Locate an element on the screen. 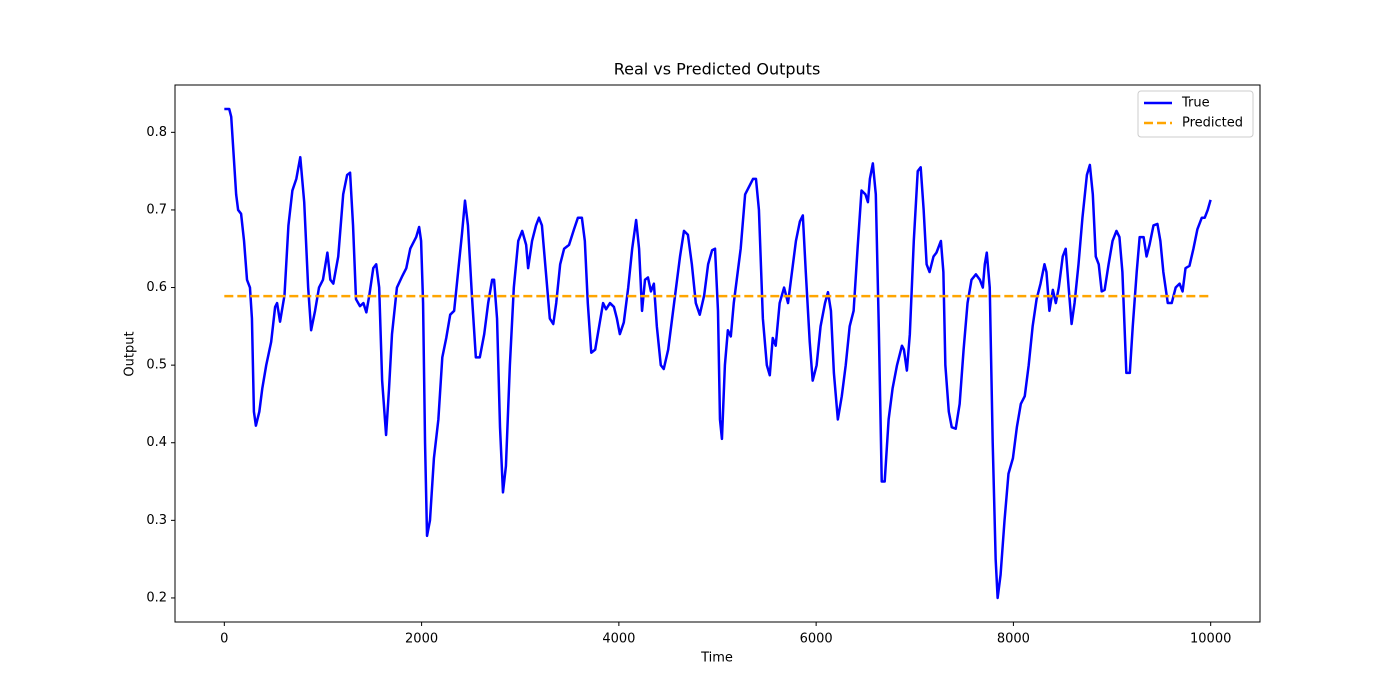  y-tick-label: 0.4 is located at coordinates (156, 442).